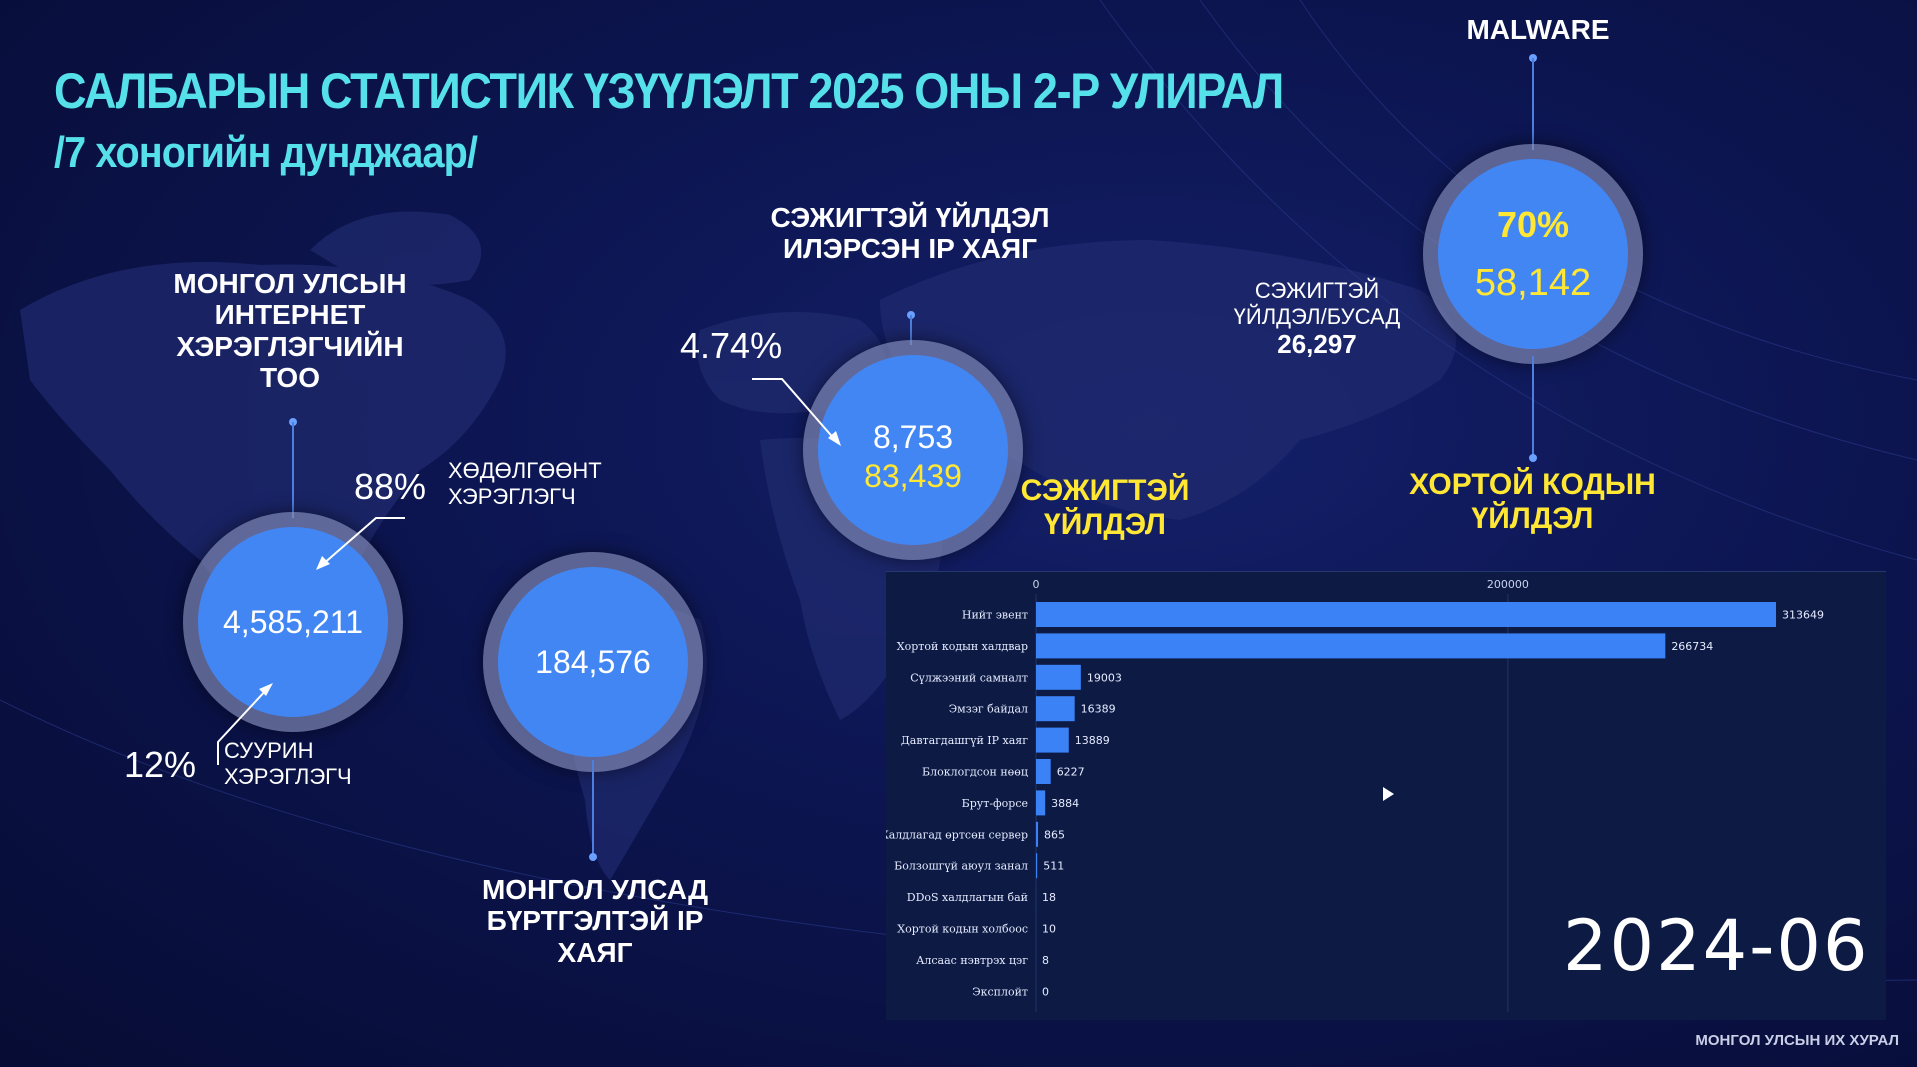 Image resolution: width=1917 pixels, height=1067 pixels. Describe the element at coordinates (910, 233) in the screenshot. I see `suspicious-ip-label: СЭЖИГТЭЙ ҮЙЛДЭЛ ИЛЭРСЭН IP ХАЯГ` at that location.